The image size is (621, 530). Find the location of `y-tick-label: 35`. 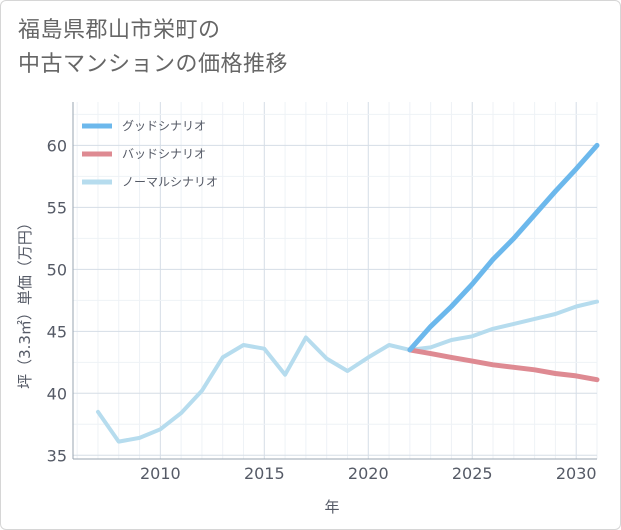

y-tick-label: 35 is located at coordinates (57, 455).